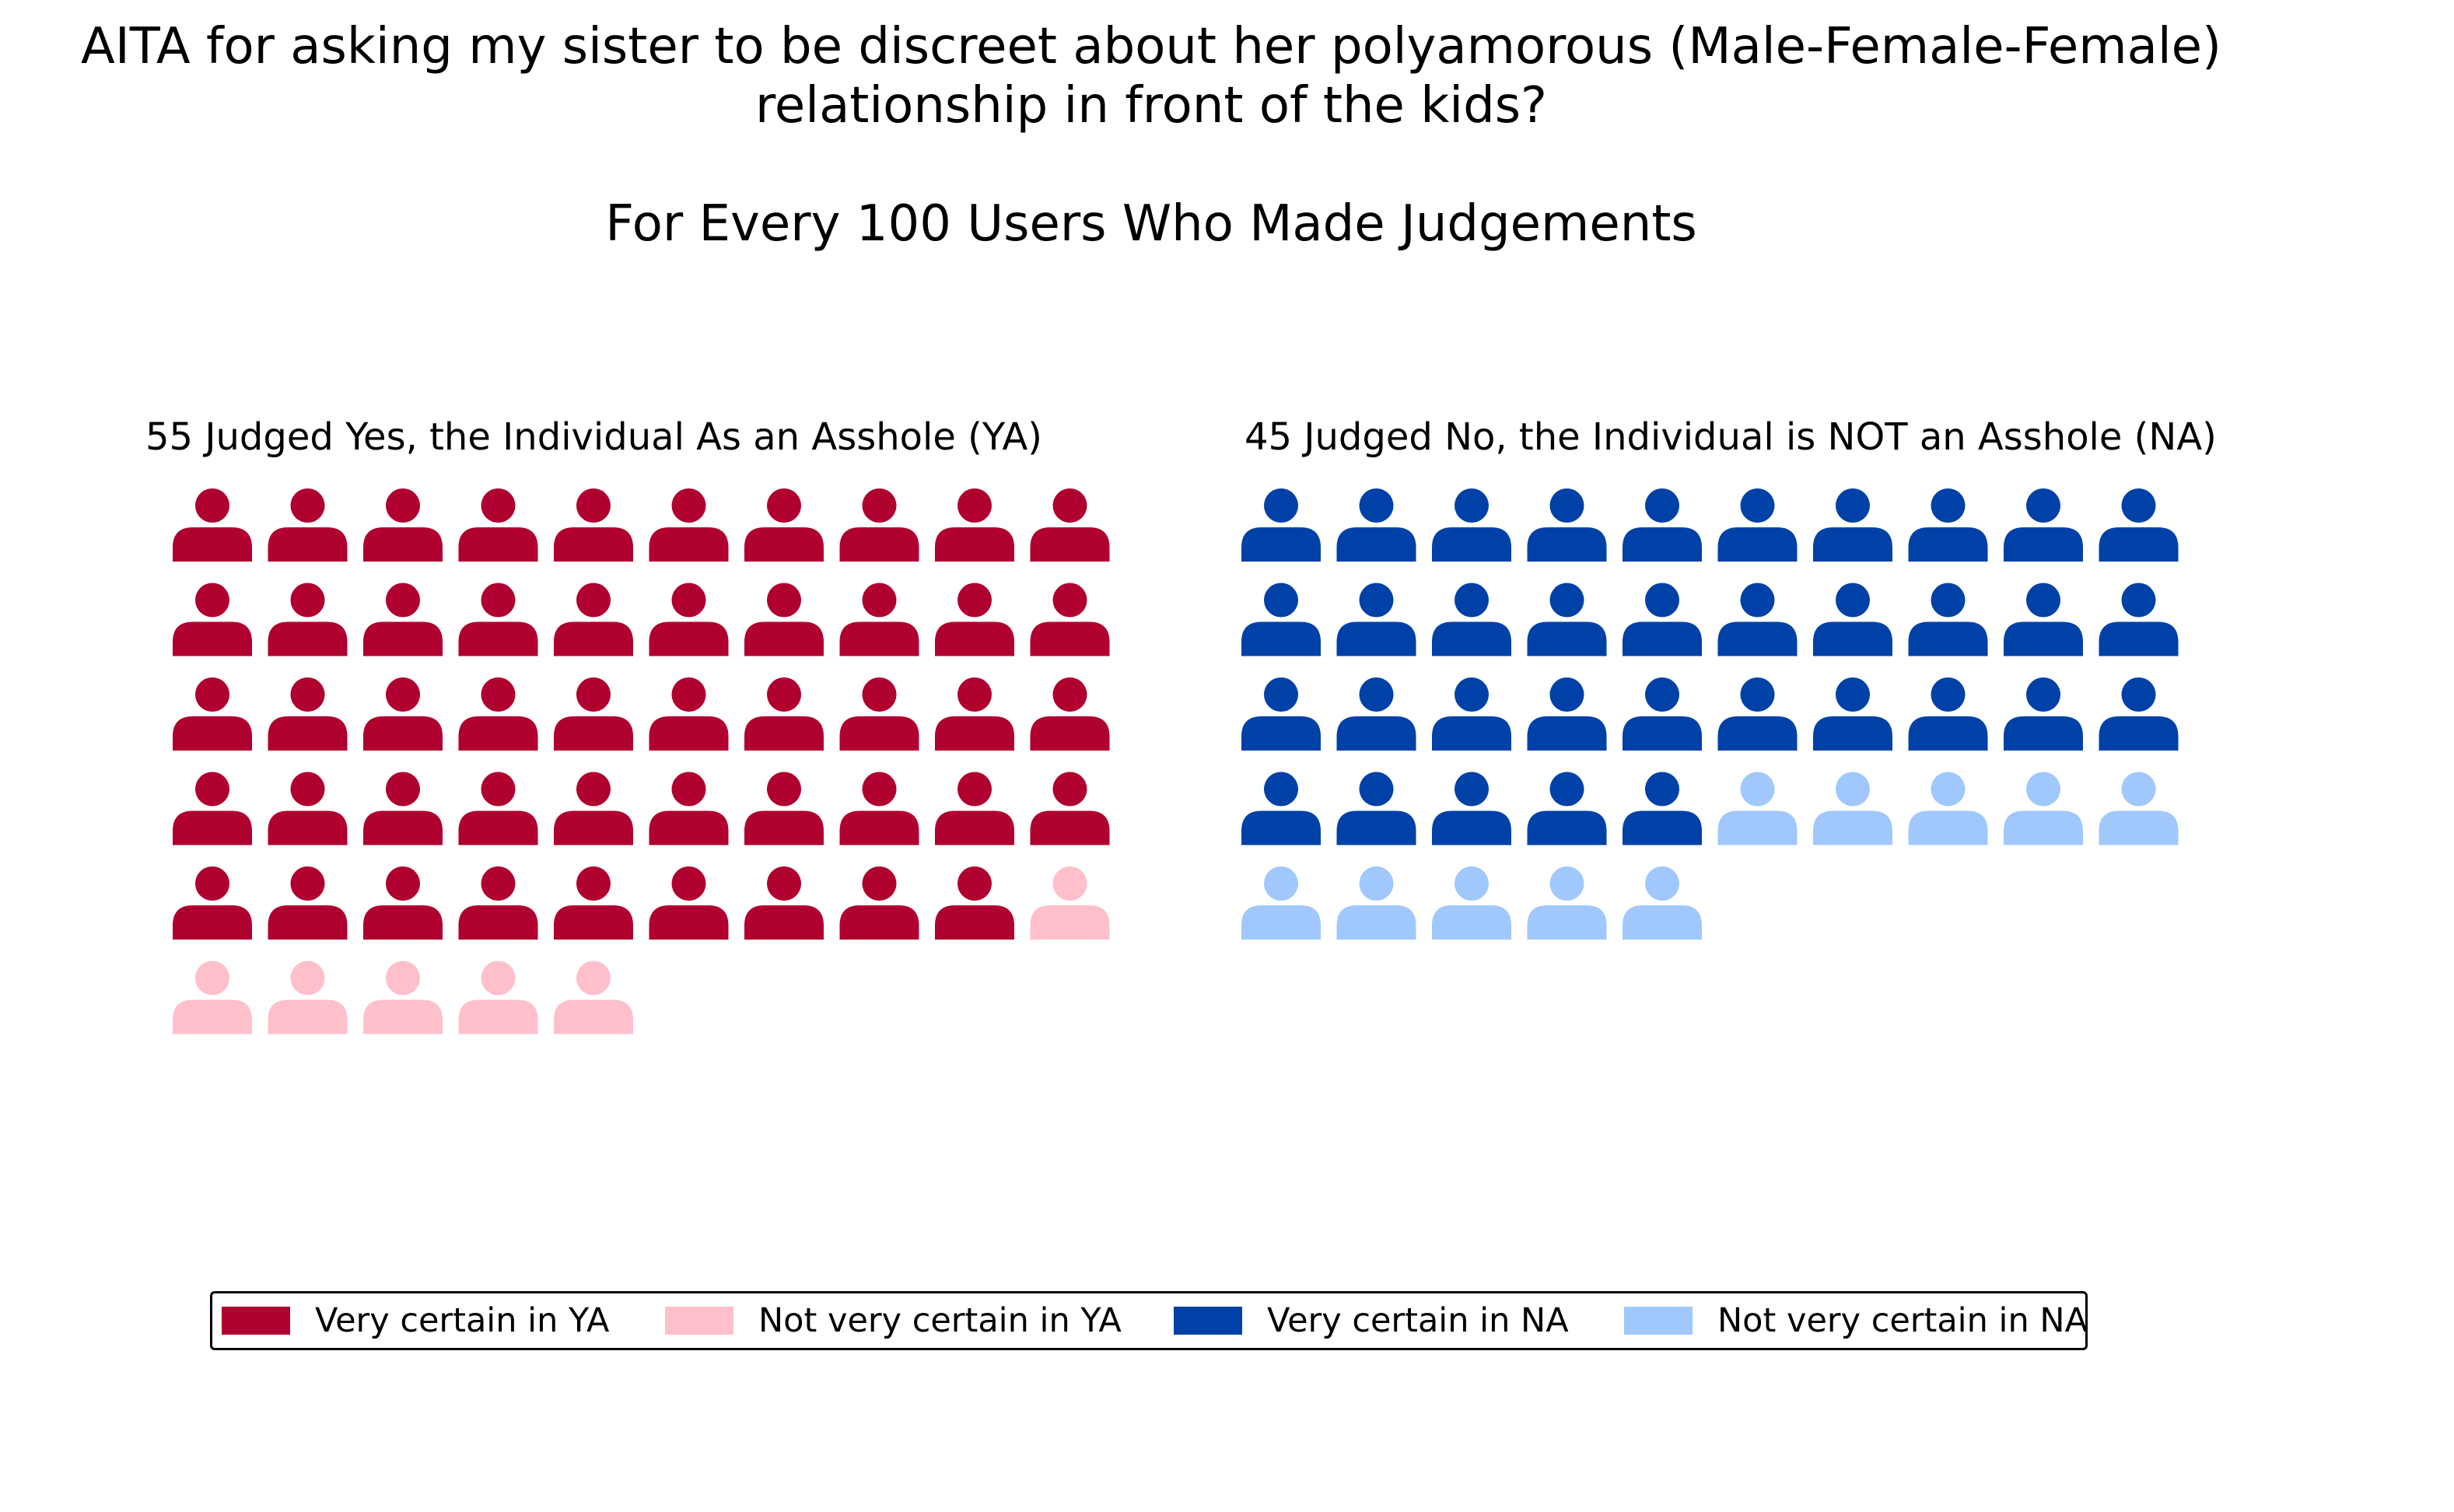 The image size is (2454, 1512). I want to click on legend-item-not-very-certain-ya: Not very certain in YA, so click(893, 1321).